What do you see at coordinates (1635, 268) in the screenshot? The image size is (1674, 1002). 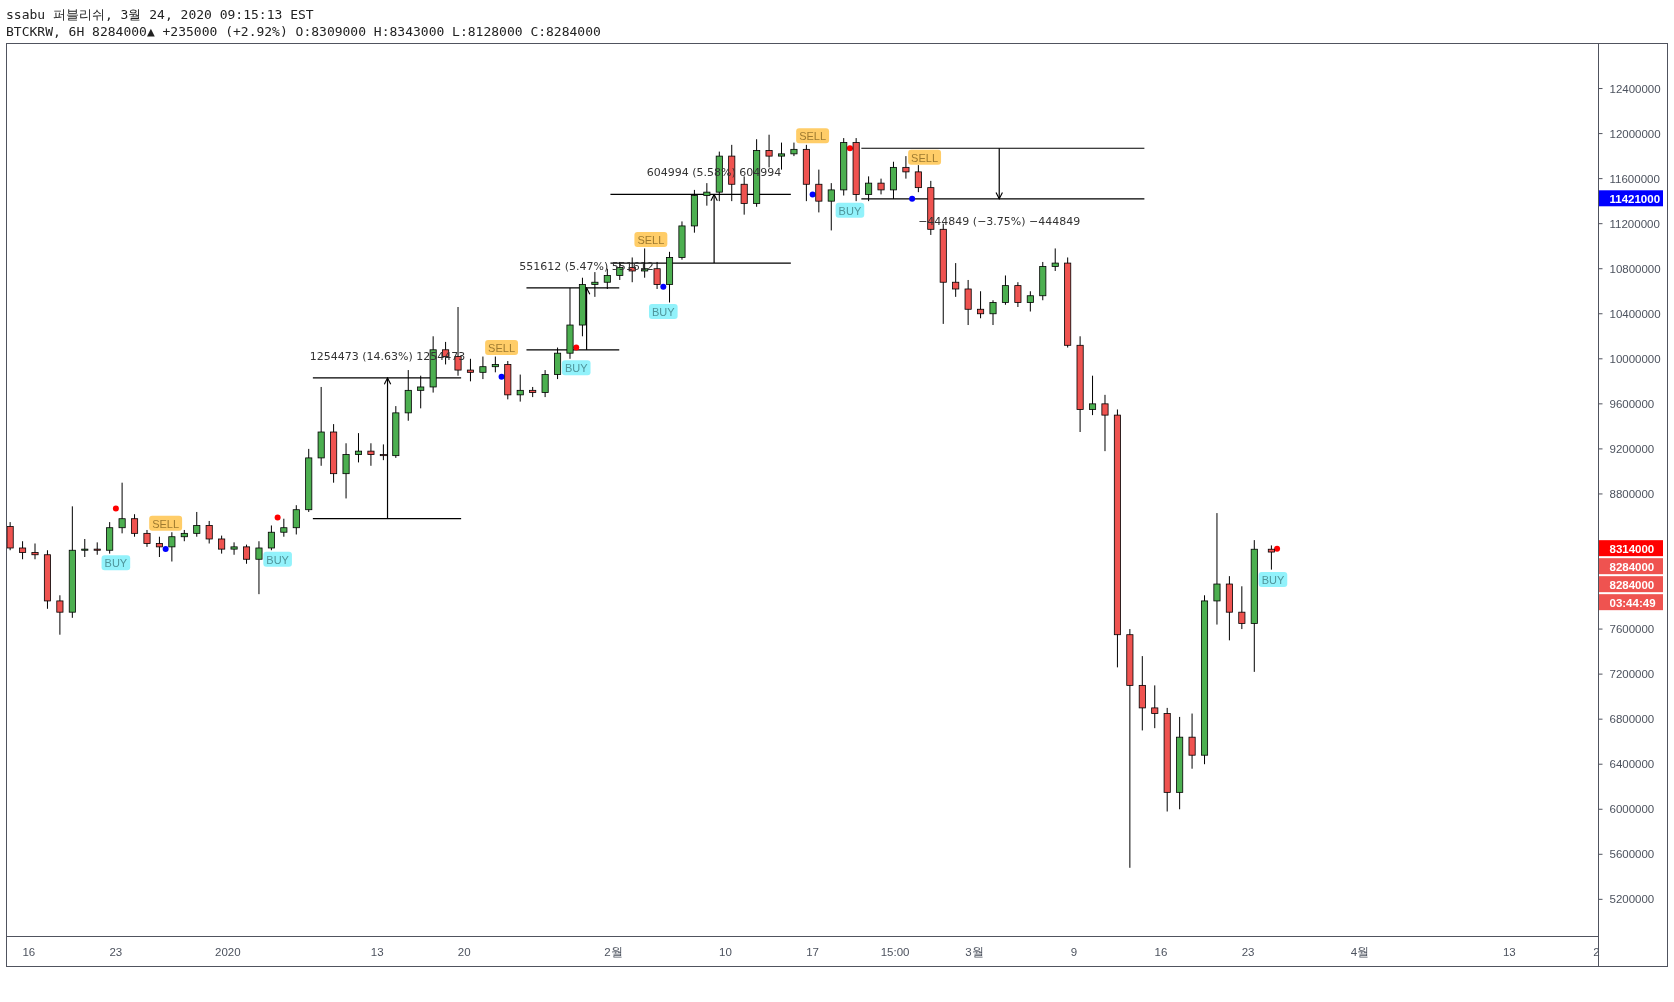 I see `y-tick-label: 10800000` at bounding box center [1635, 268].